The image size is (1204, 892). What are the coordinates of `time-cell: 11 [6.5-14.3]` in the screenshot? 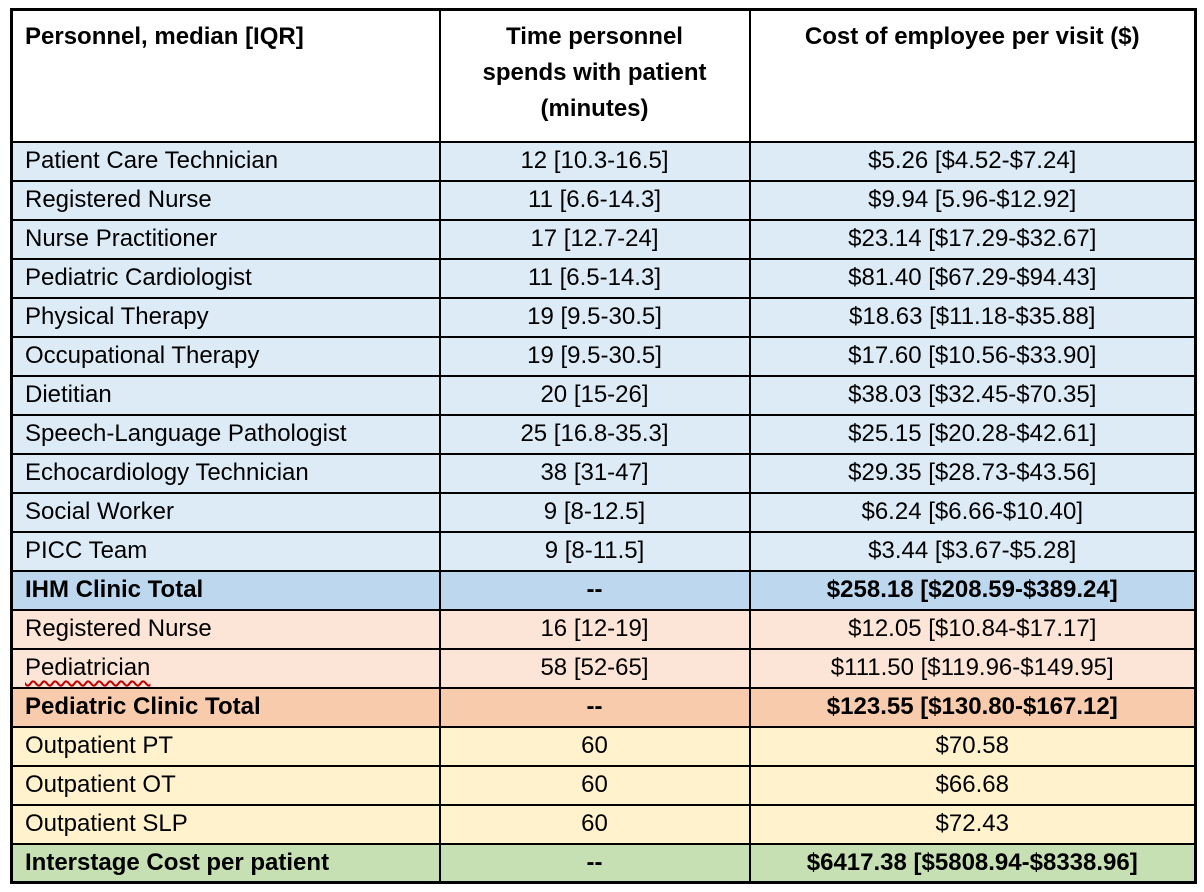 It's located at (594, 278).